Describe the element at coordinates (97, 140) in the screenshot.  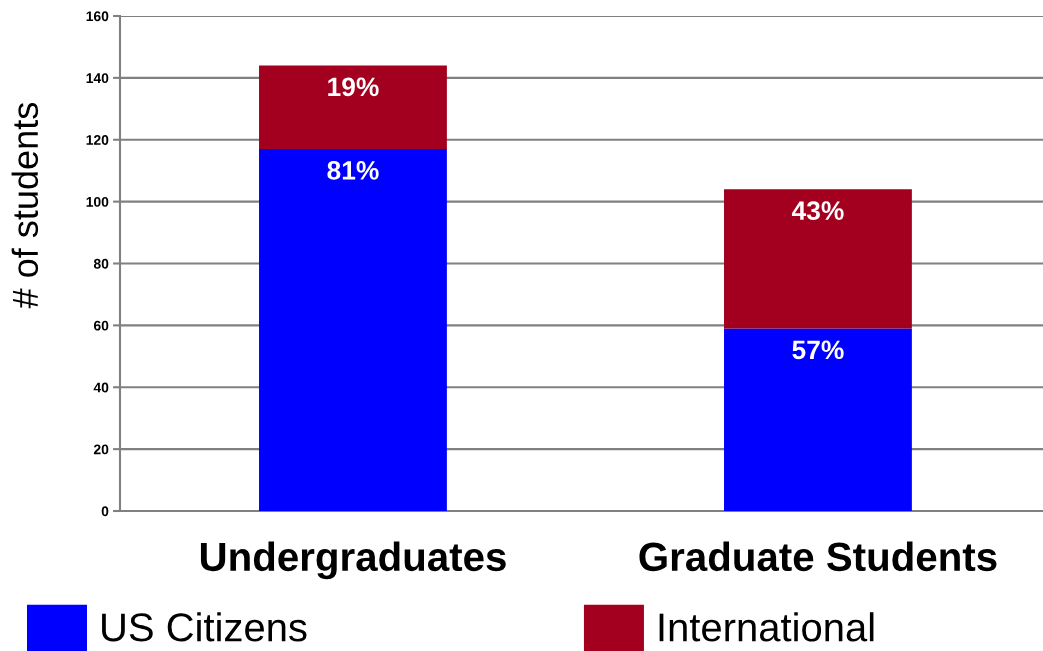
I see `y-tick-label: 120` at that location.